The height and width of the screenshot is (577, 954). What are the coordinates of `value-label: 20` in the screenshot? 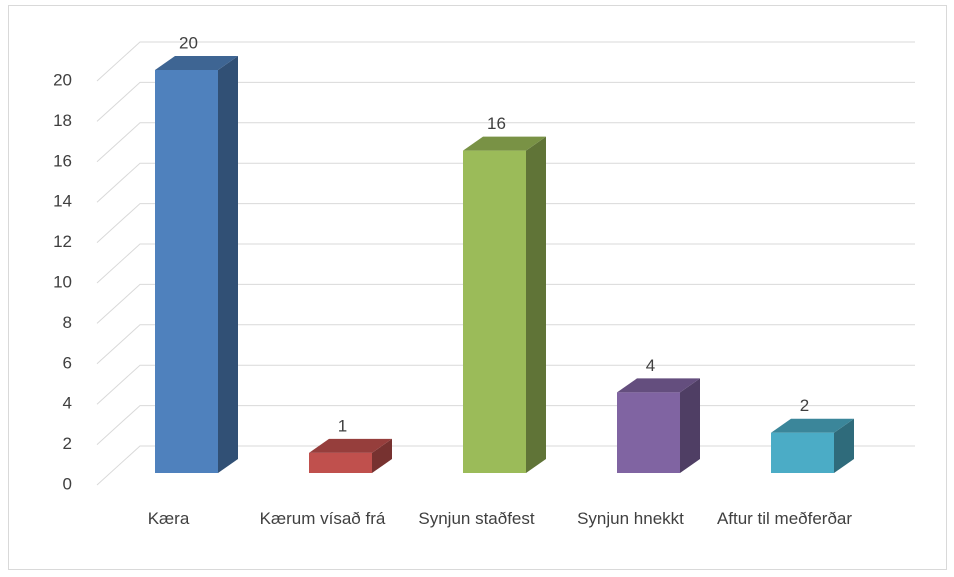 It's located at (188, 42).